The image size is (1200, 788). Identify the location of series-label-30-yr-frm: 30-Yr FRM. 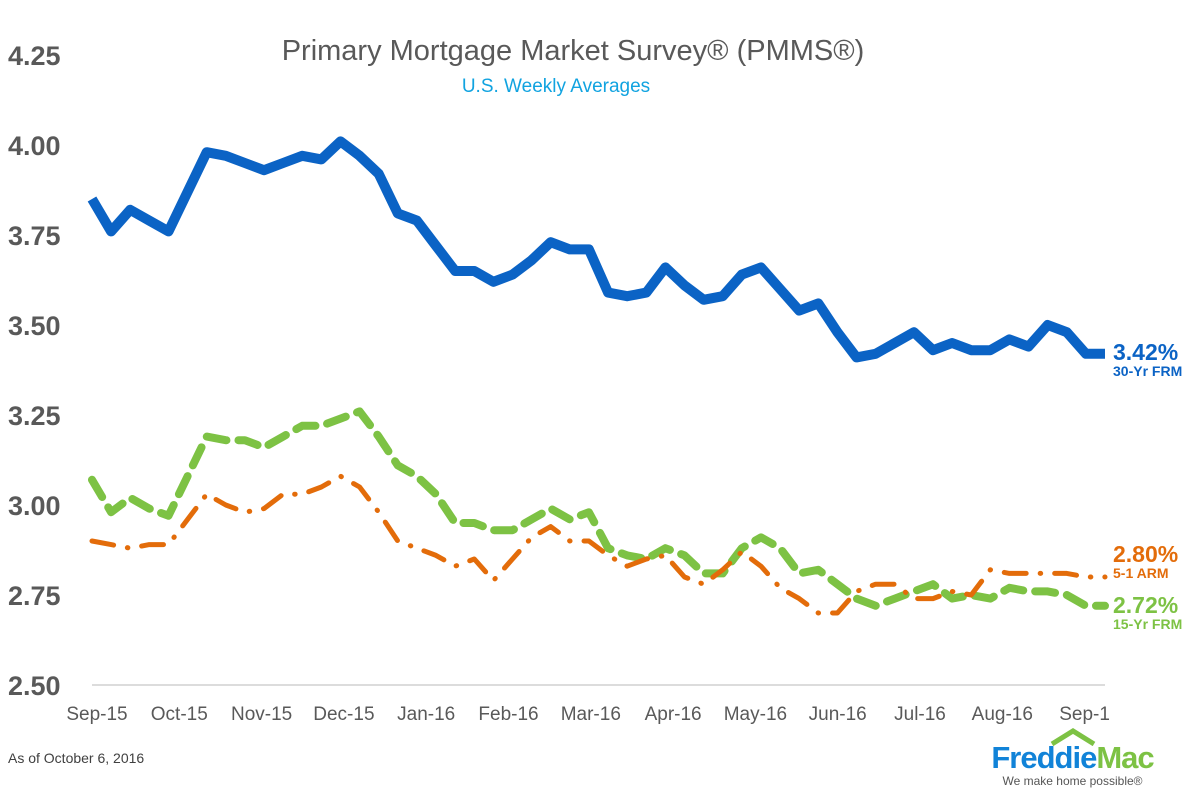
(1147, 371).